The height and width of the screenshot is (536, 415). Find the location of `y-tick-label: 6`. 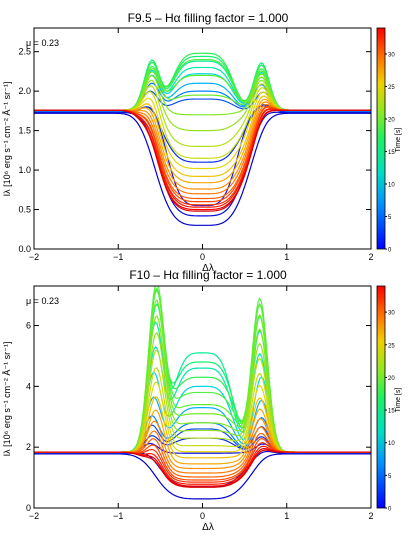

y-tick-label: 6 is located at coordinates (28, 326).